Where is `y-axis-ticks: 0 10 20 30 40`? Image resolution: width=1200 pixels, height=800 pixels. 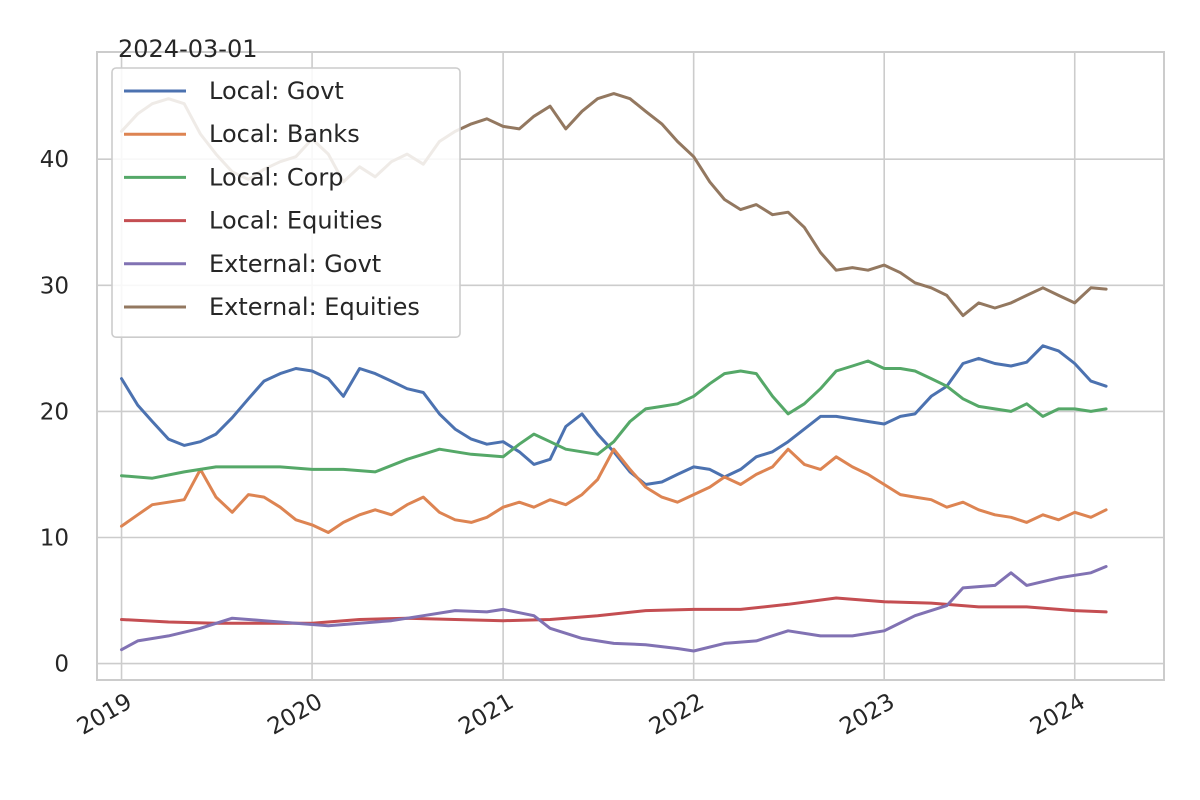 y-axis-ticks: 0 10 20 30 40 is located at coordinates (54, 412).